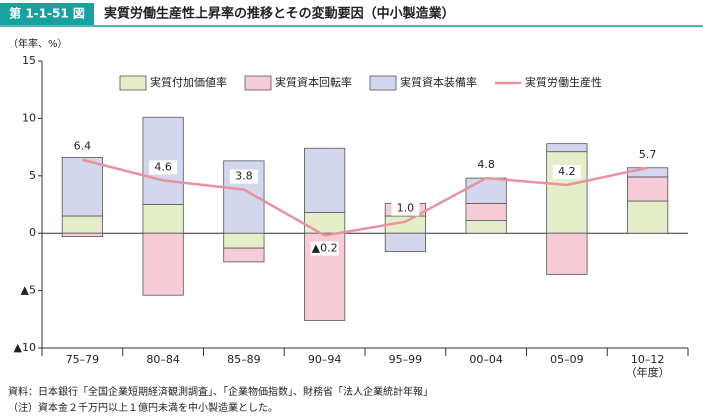  I want to click on x-tick-label: 90–94, so click(325, 359).